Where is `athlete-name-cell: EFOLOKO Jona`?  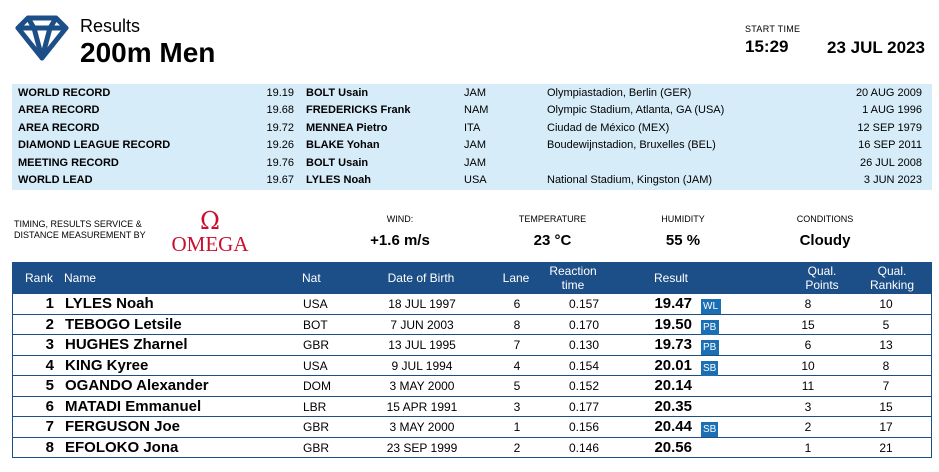
athlete-name-cell: EFOLOKO Jona is located at coordinates (122, 447).